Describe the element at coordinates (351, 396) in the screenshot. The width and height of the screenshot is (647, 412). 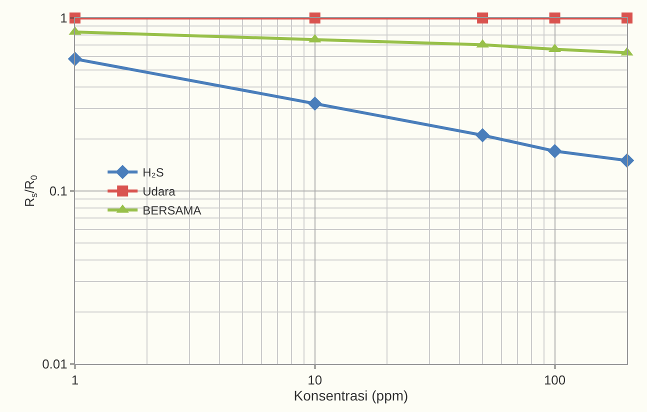
I see `x-axis-title: Konsentrasi (ppm)` at that location.